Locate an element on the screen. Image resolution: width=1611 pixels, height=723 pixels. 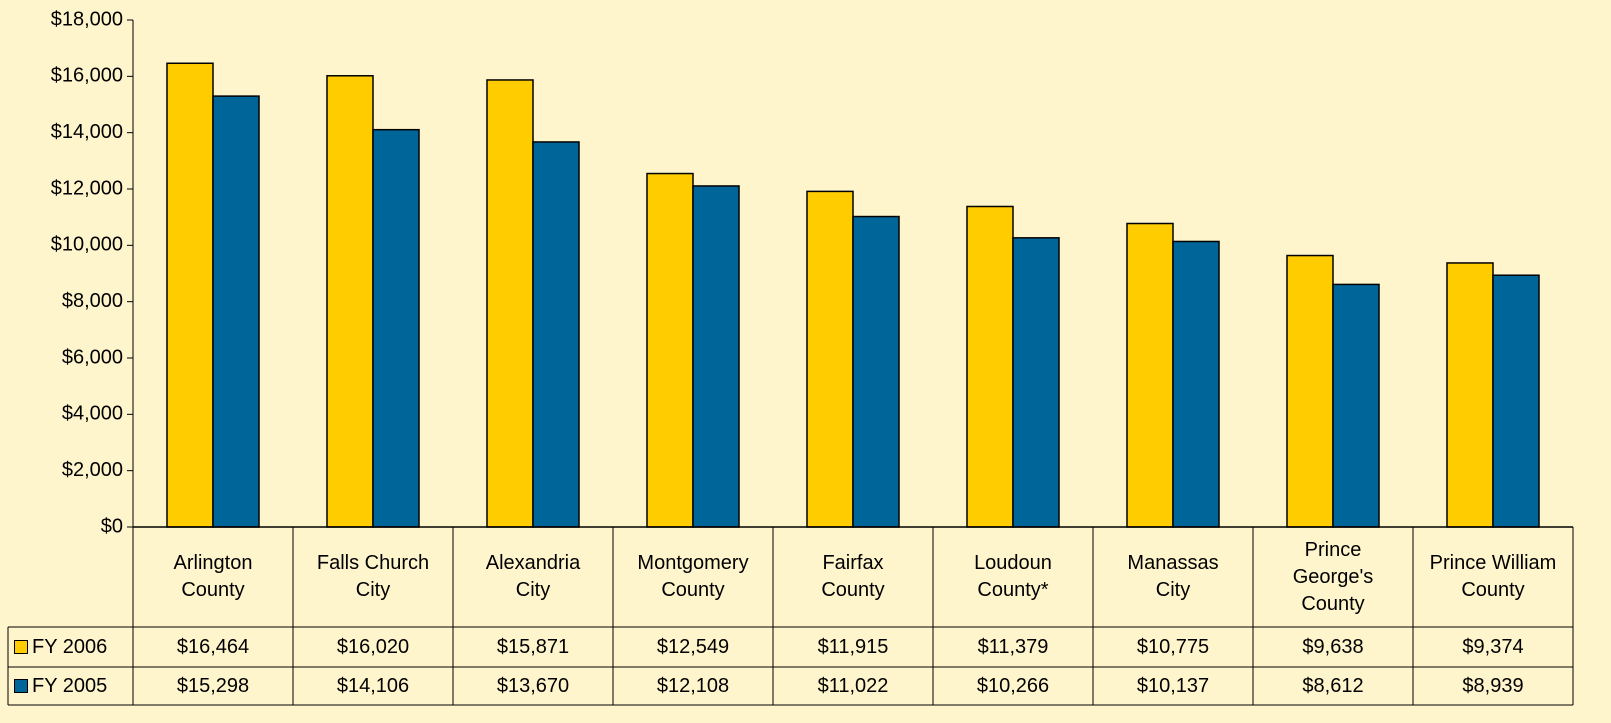
legend-item: FY 2006 is located at coordinates (70, 647).